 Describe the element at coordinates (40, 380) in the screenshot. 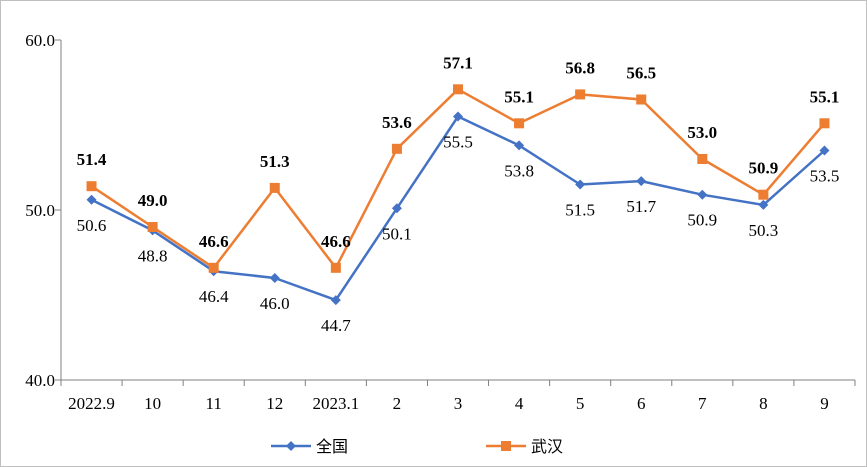

I see `y-tick-label: 40.0` at that location.